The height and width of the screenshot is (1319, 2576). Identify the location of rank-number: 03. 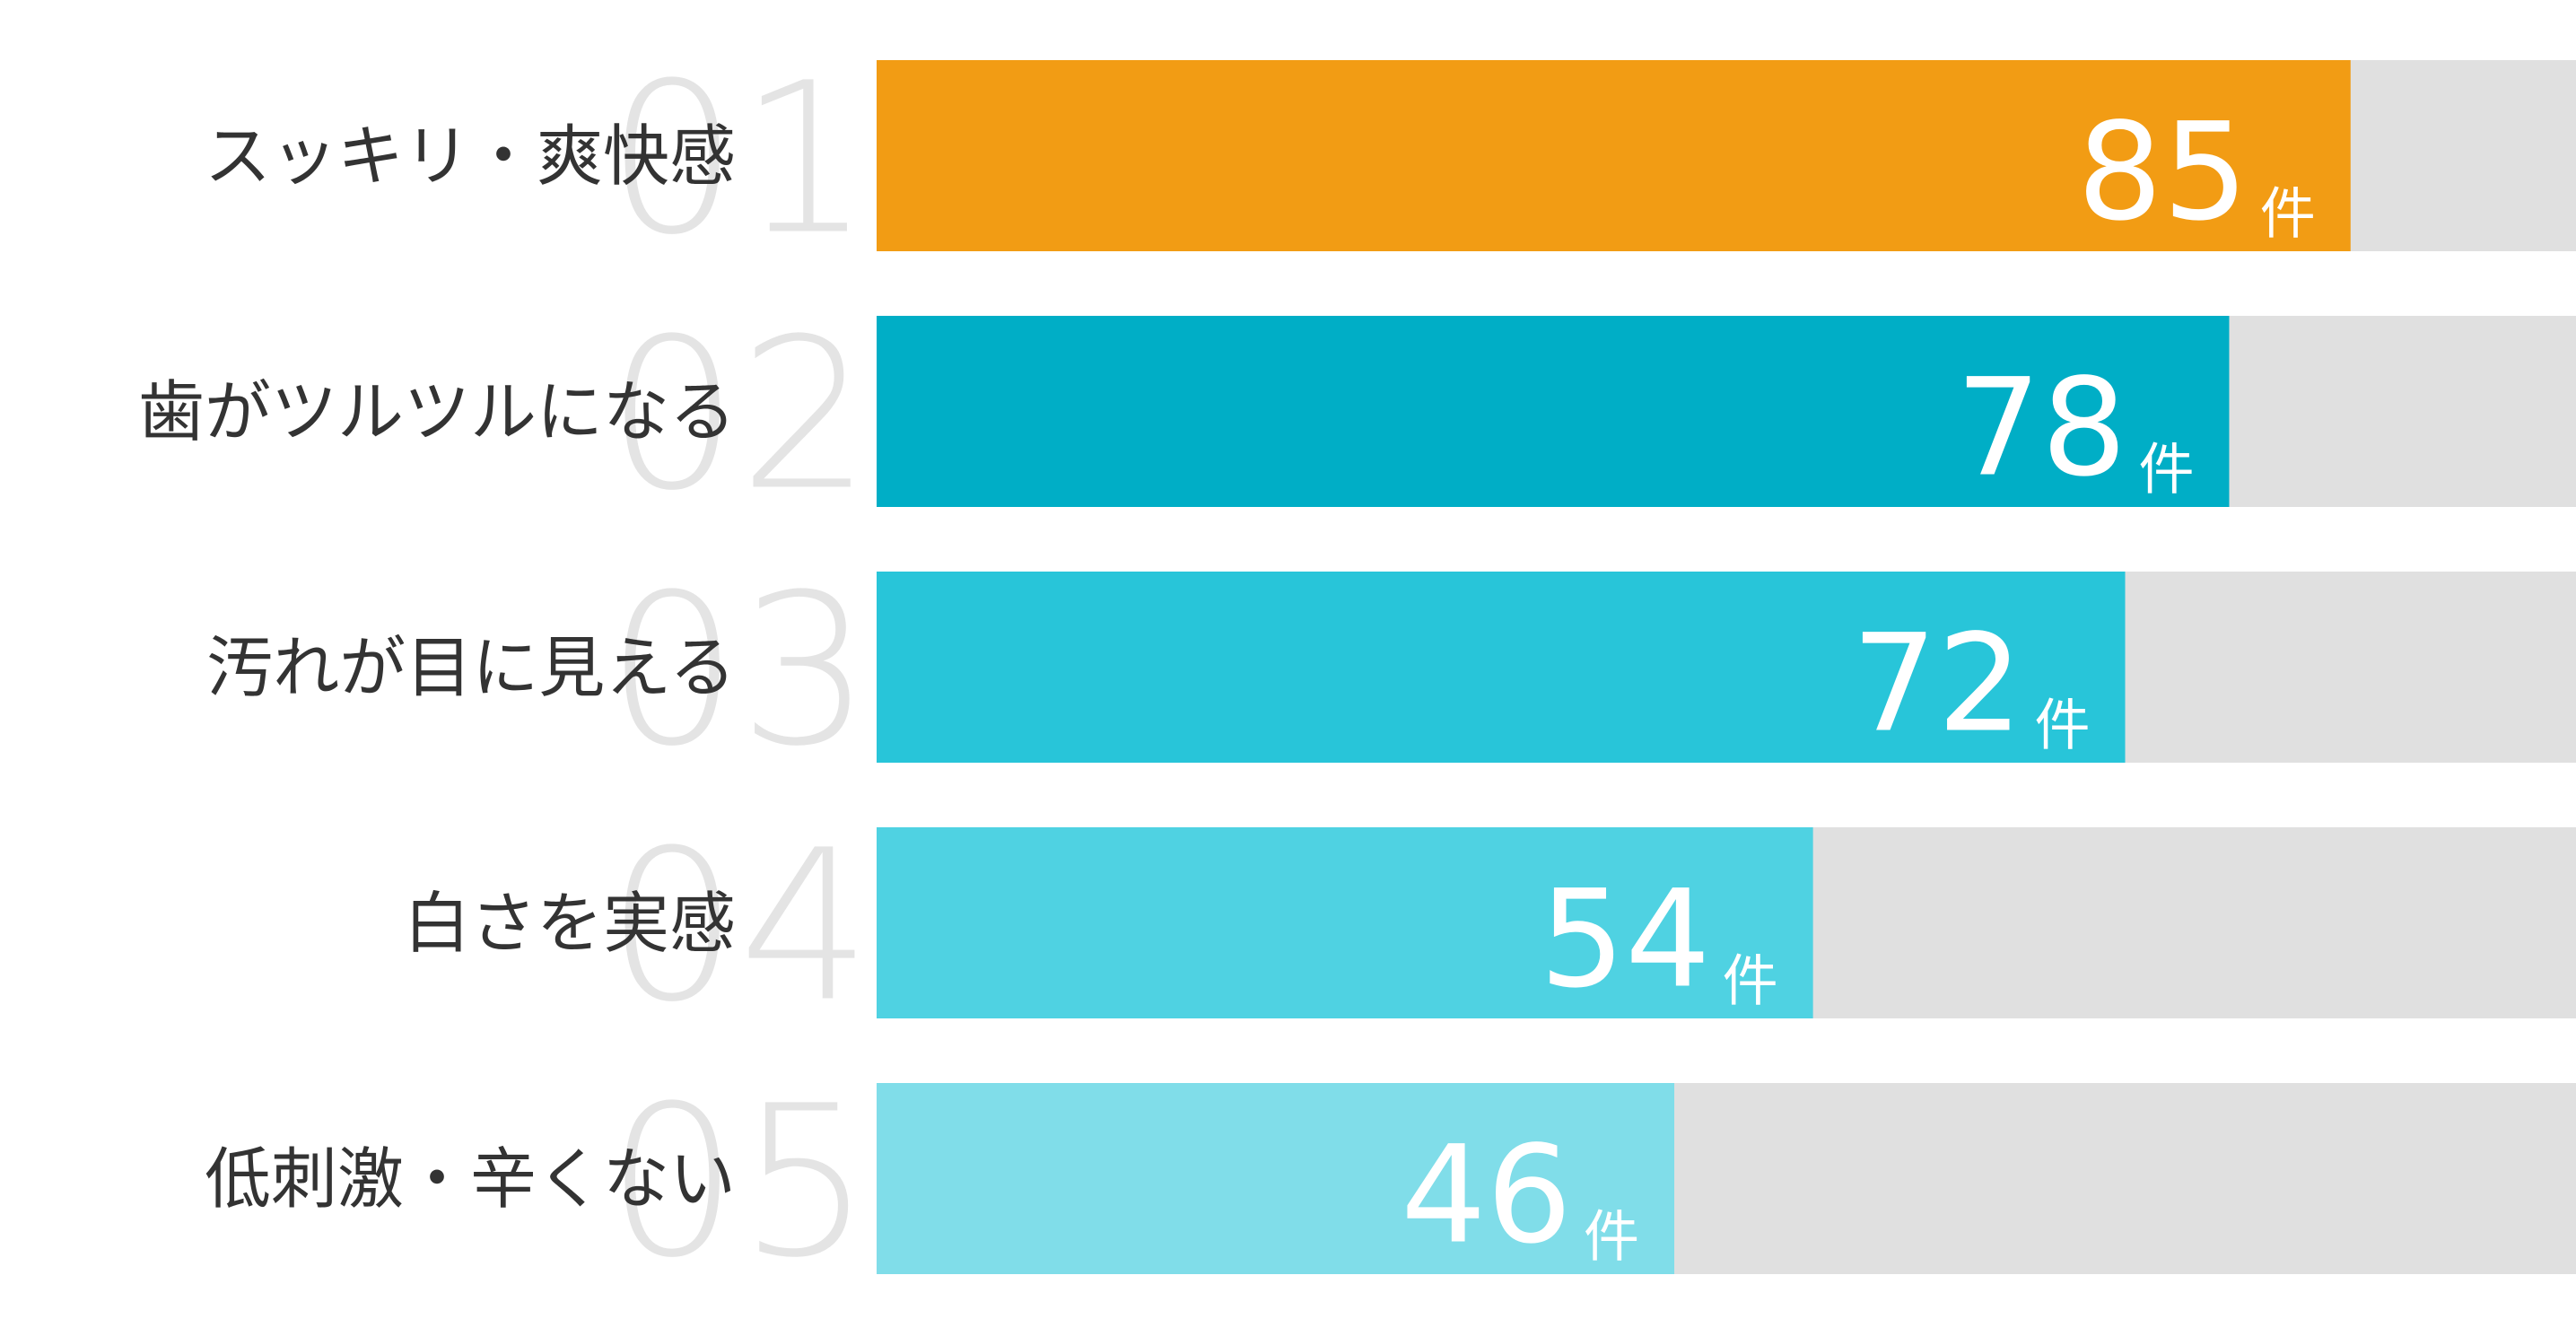
(739, 671).